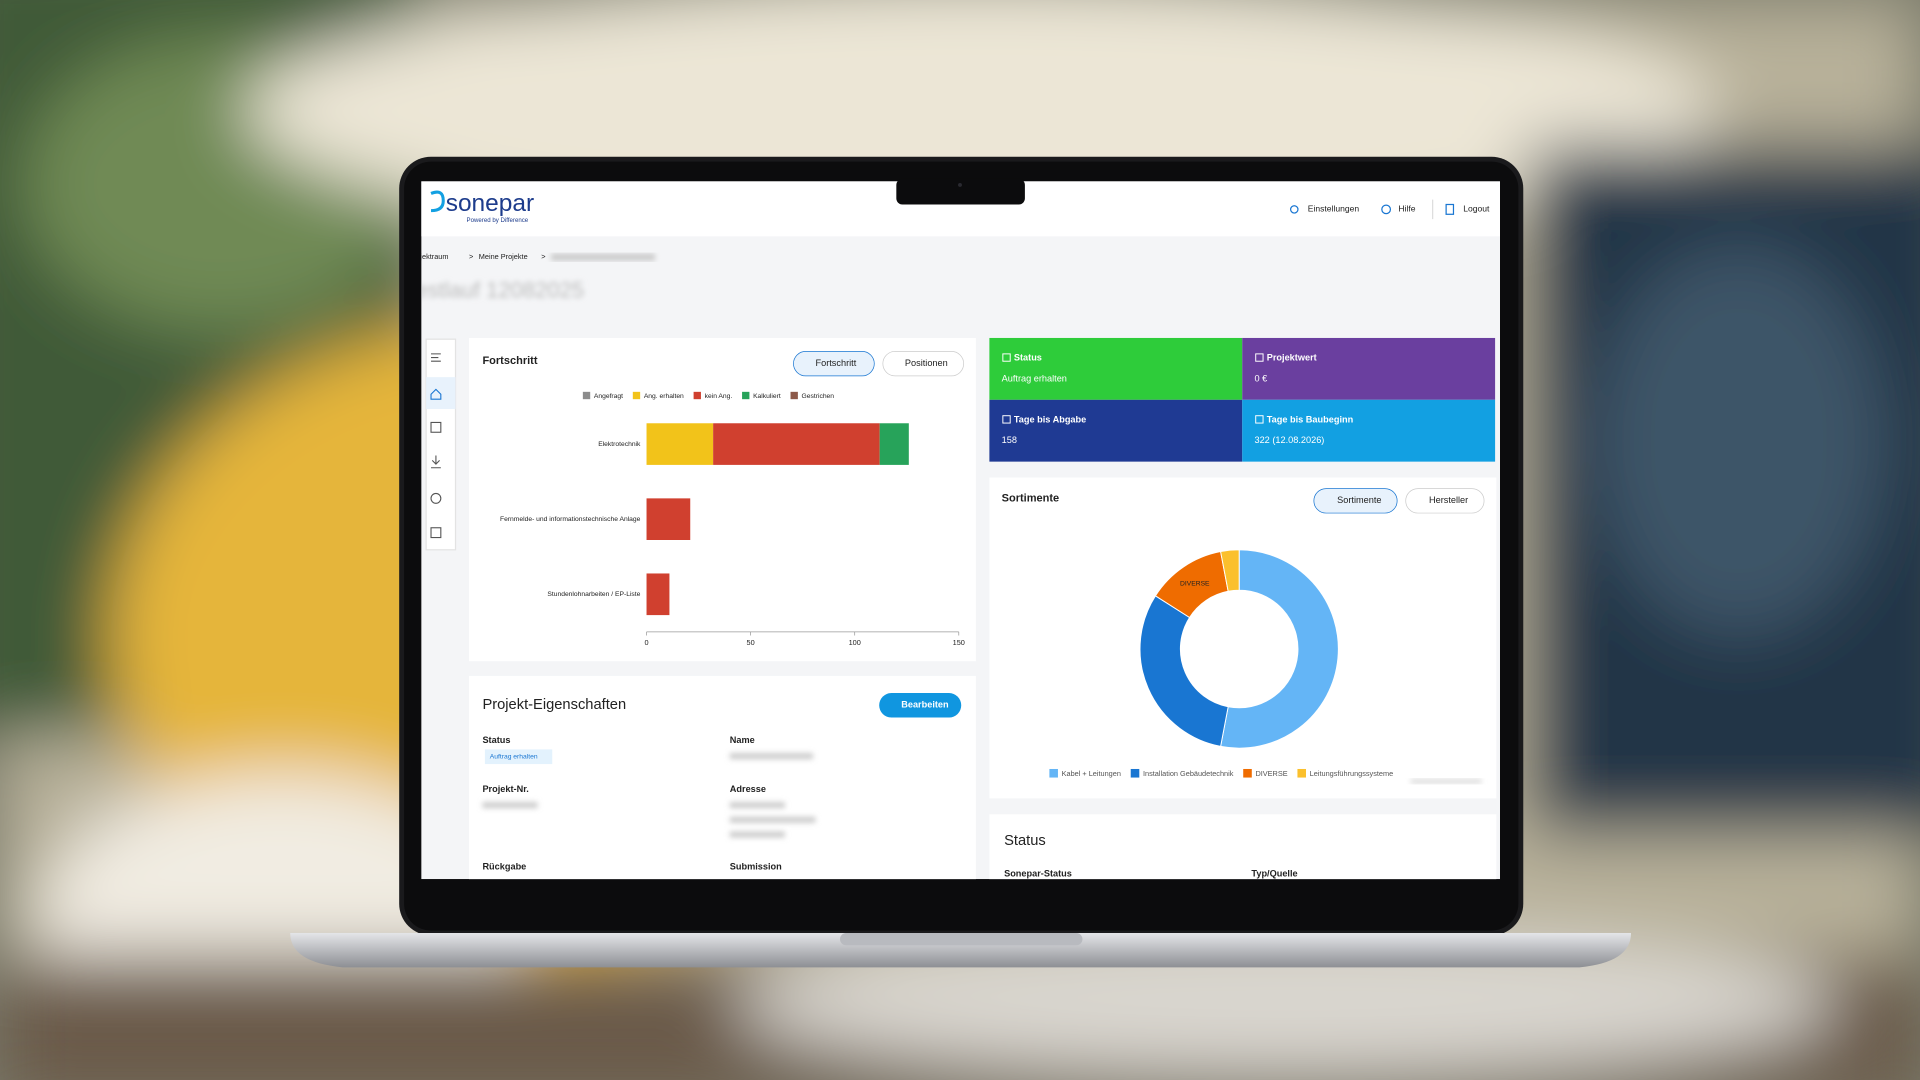 This screenshot has height=1080, width=1920. Describe the element at coordinates (436, 427) in the screenshot. I see `nav-icon` at that location.